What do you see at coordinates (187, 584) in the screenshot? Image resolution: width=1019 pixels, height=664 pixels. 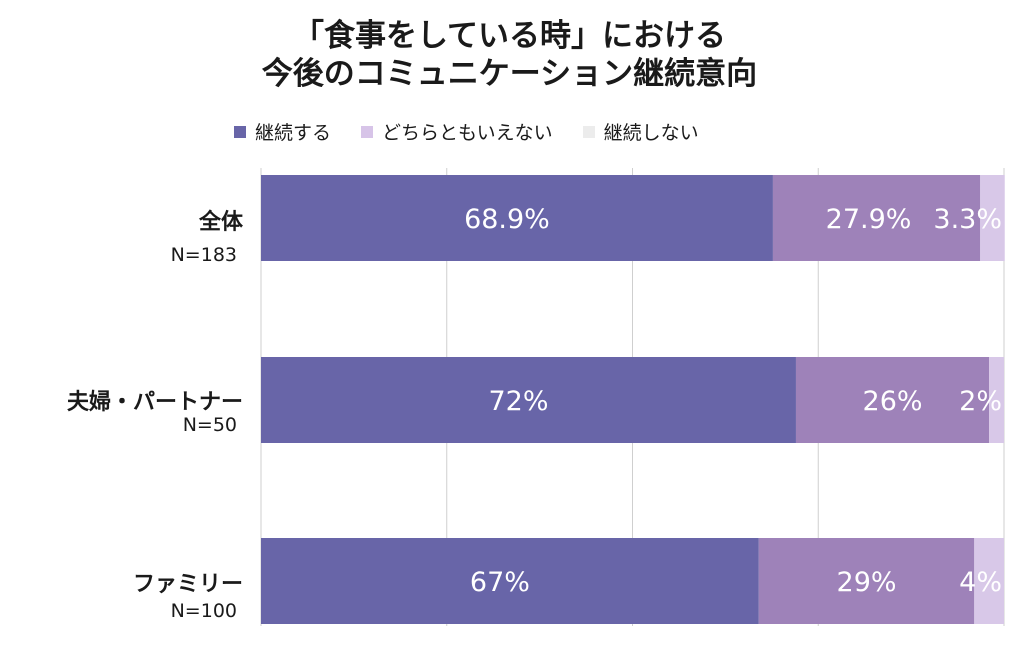 I see `category-label: ファミリー` at bounding box center [187, 584].